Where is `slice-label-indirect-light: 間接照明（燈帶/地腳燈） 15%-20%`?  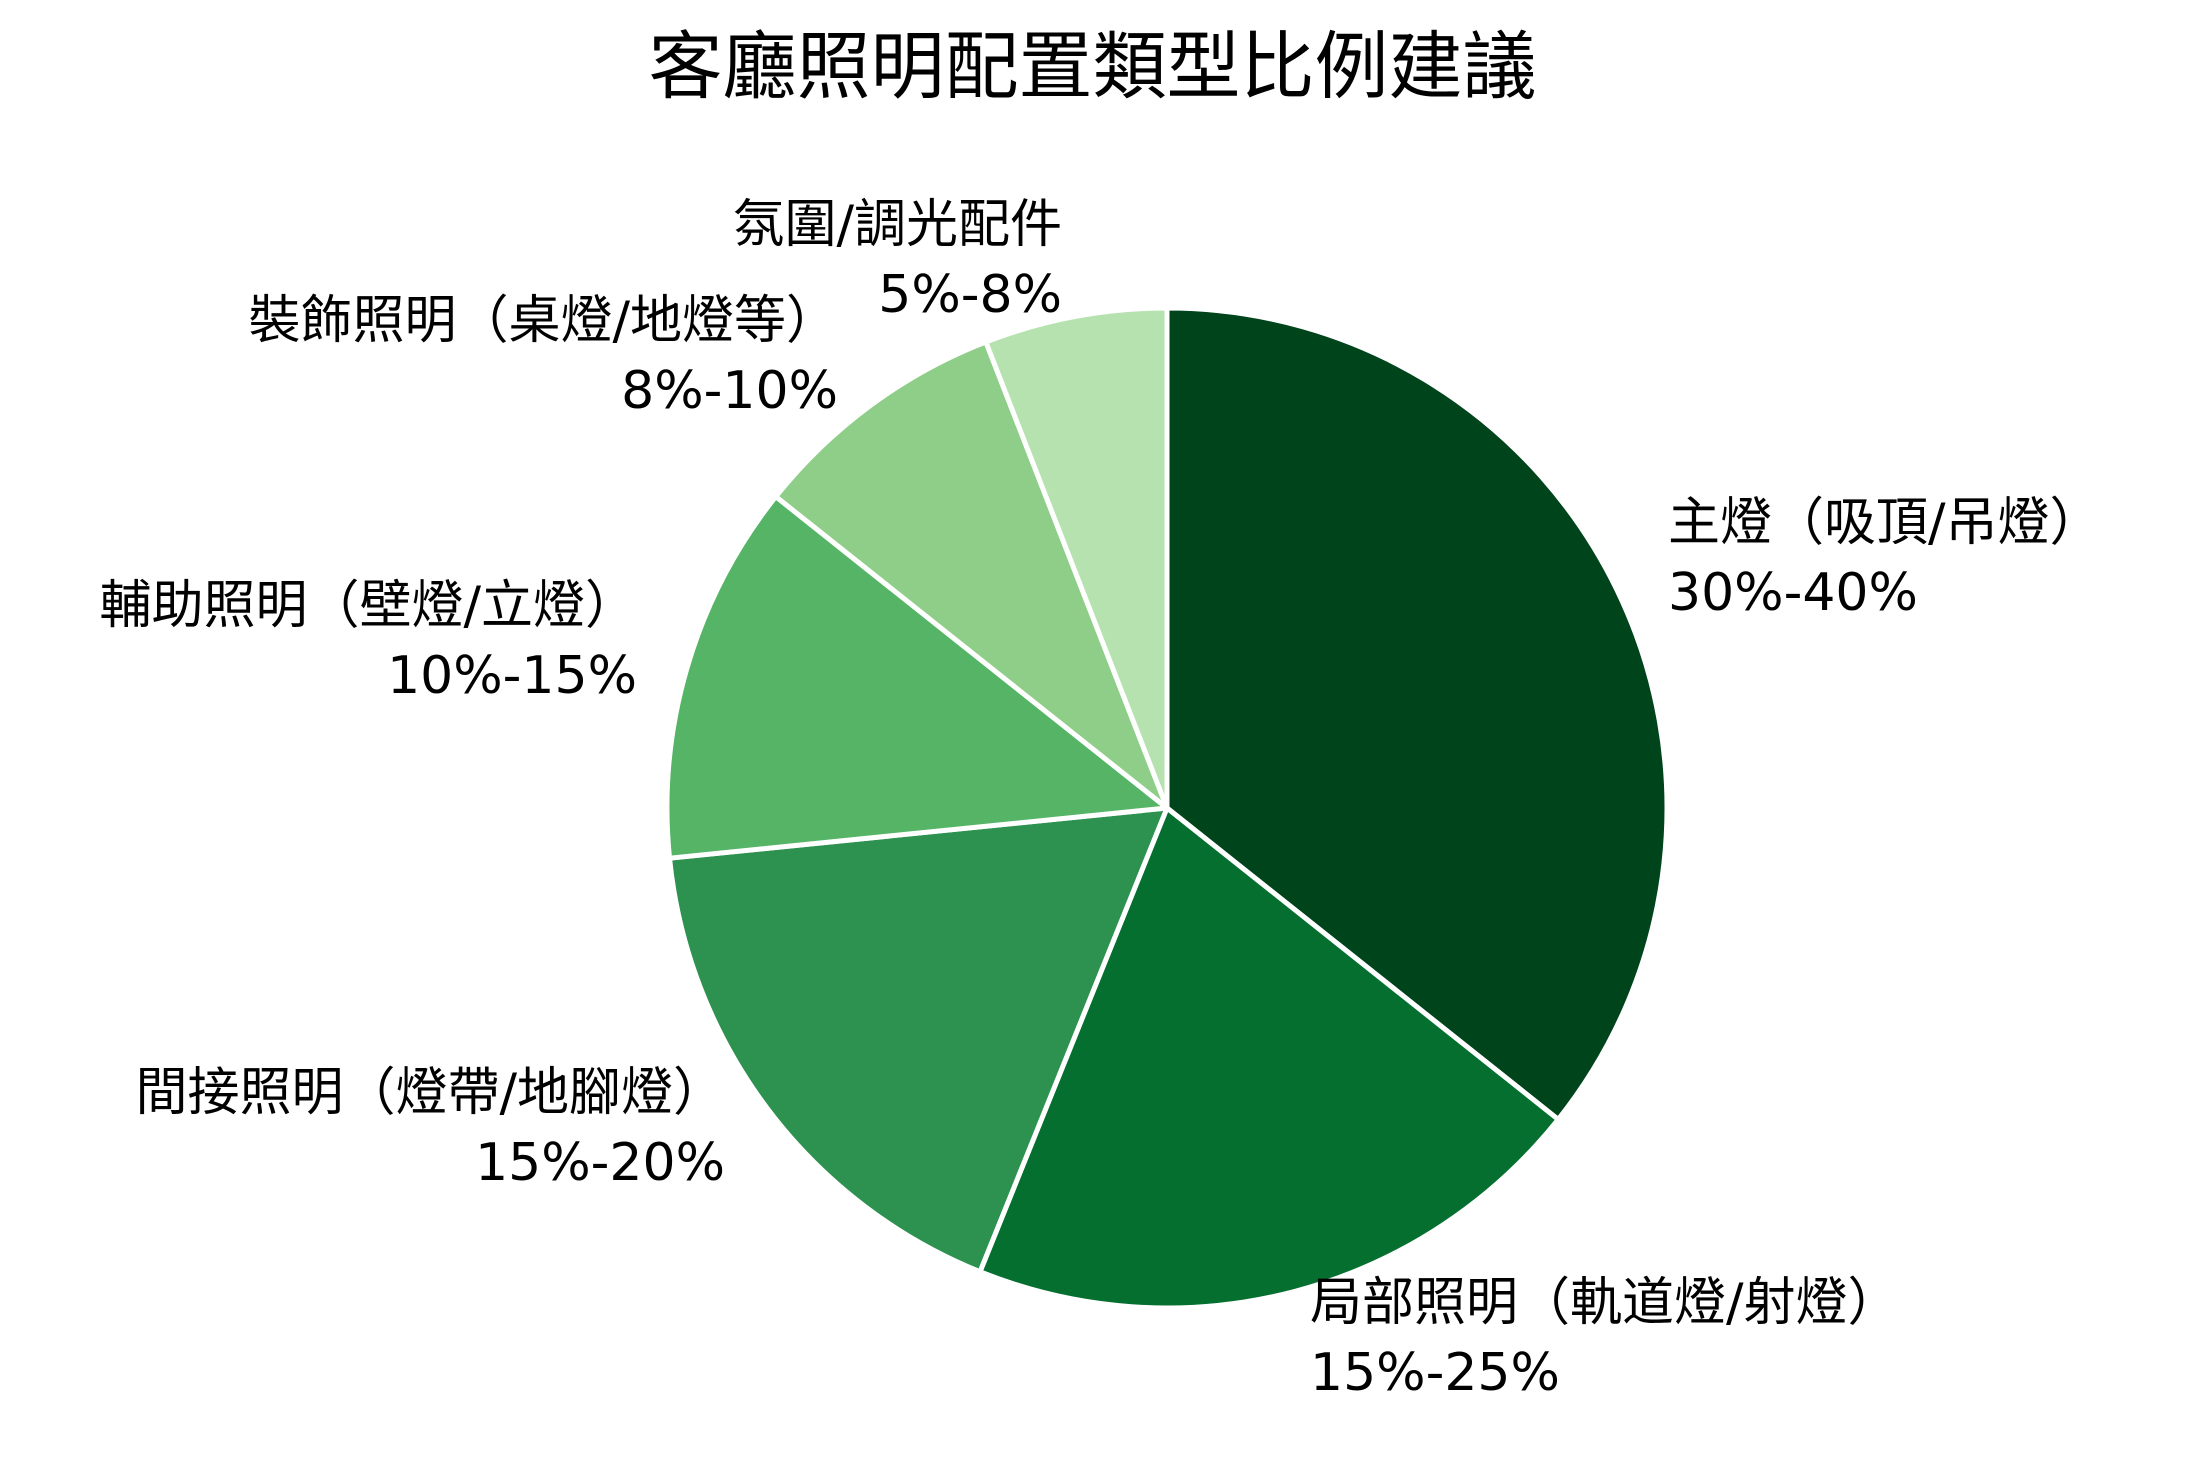 slice-label-indirect-light: 間接照明（燈帶/地腳燈） 15%-20% is located at coordinates (430, 1128).